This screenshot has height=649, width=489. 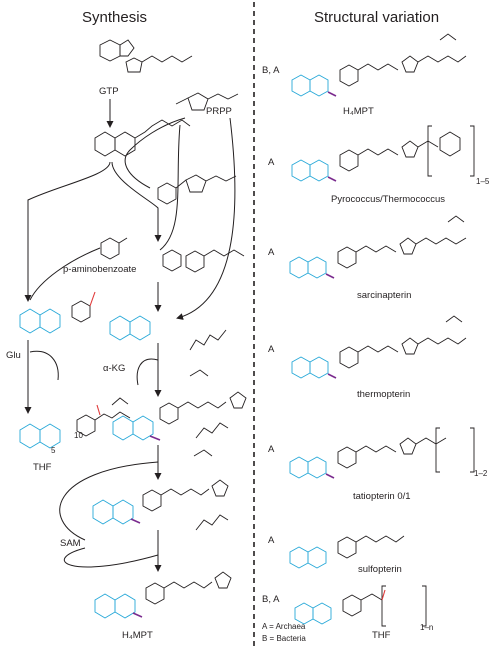 What do you see at coordinates (95, 353) in the screenshot?
I see `carbonyl-marks` at bounding box center [95, 353].